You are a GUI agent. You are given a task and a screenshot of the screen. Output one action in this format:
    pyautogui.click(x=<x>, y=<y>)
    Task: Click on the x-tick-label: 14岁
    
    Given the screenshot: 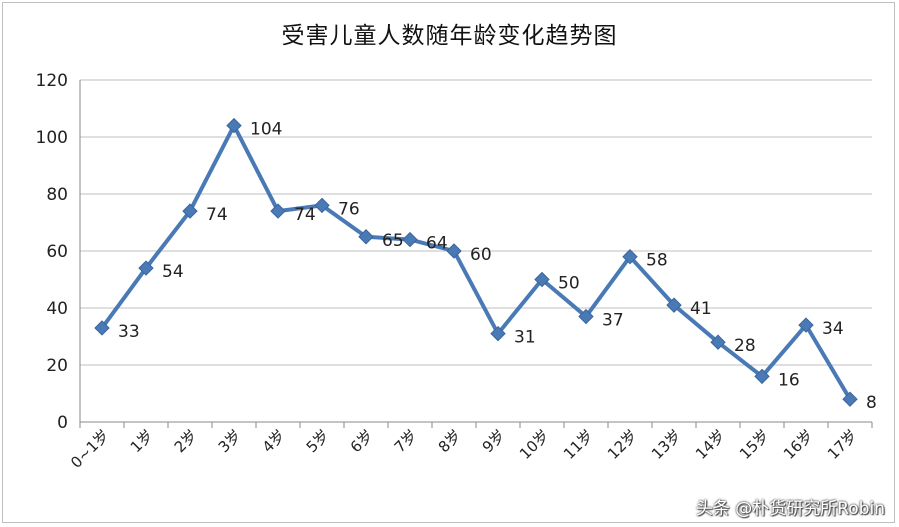 What is the action you would take?
    pyautogui.click(x=710, y=444)
    